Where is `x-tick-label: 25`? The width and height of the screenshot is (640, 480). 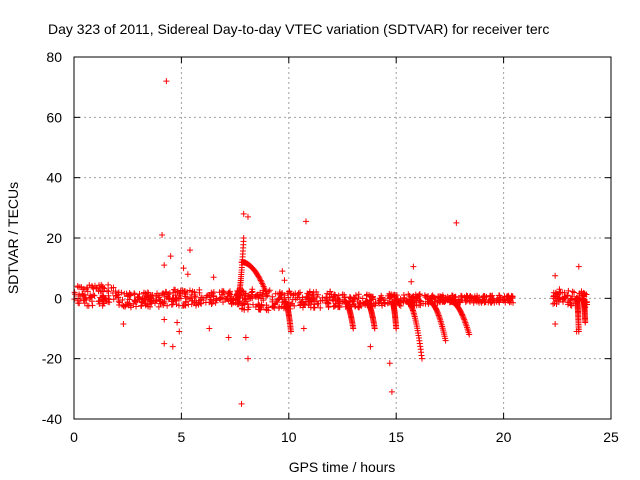 x-tick-label: 25 is located at coordinates (611, 437).